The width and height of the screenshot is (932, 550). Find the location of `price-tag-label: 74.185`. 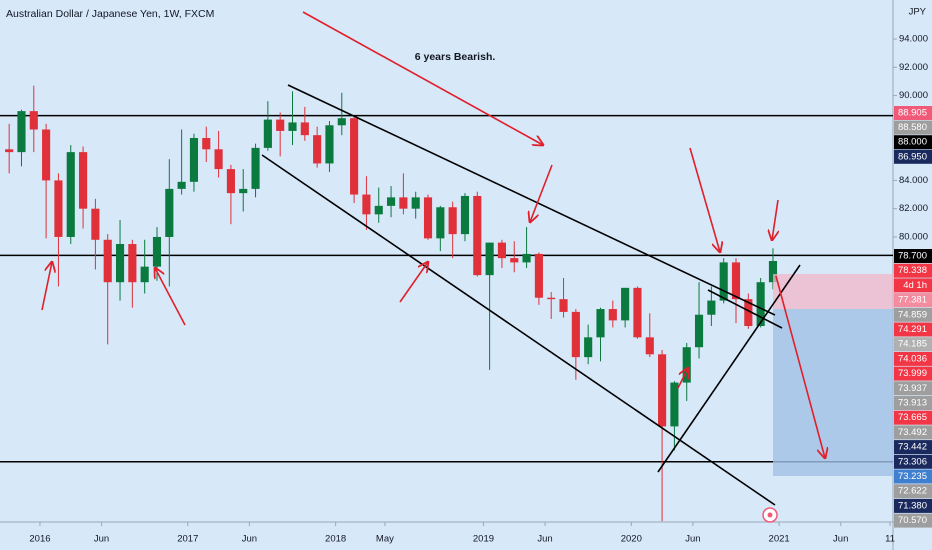

price-tag-label: 74.185 is located at coordinates (912, 344).